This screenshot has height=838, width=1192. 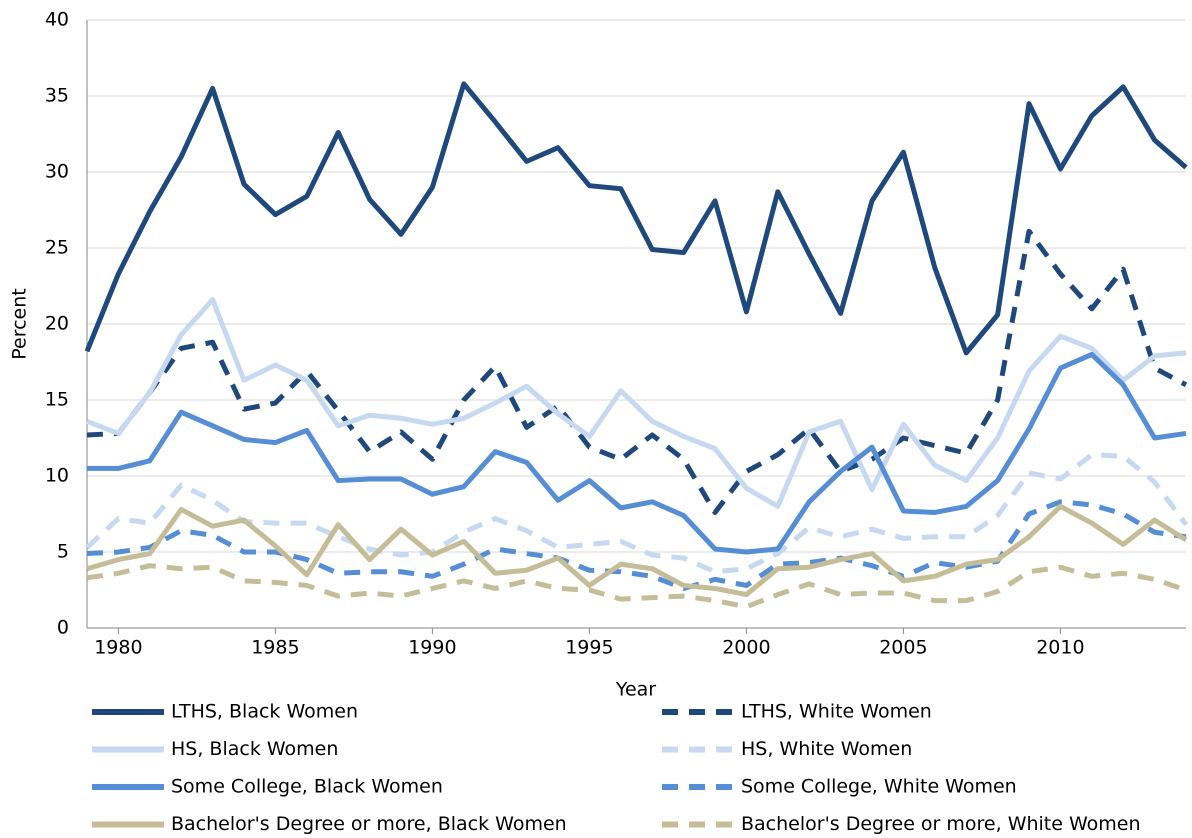 What do you see at coordinates (20, 324) in the screenshot?
I see `y-axis-label: Percent` at bounding box center [20, 324].